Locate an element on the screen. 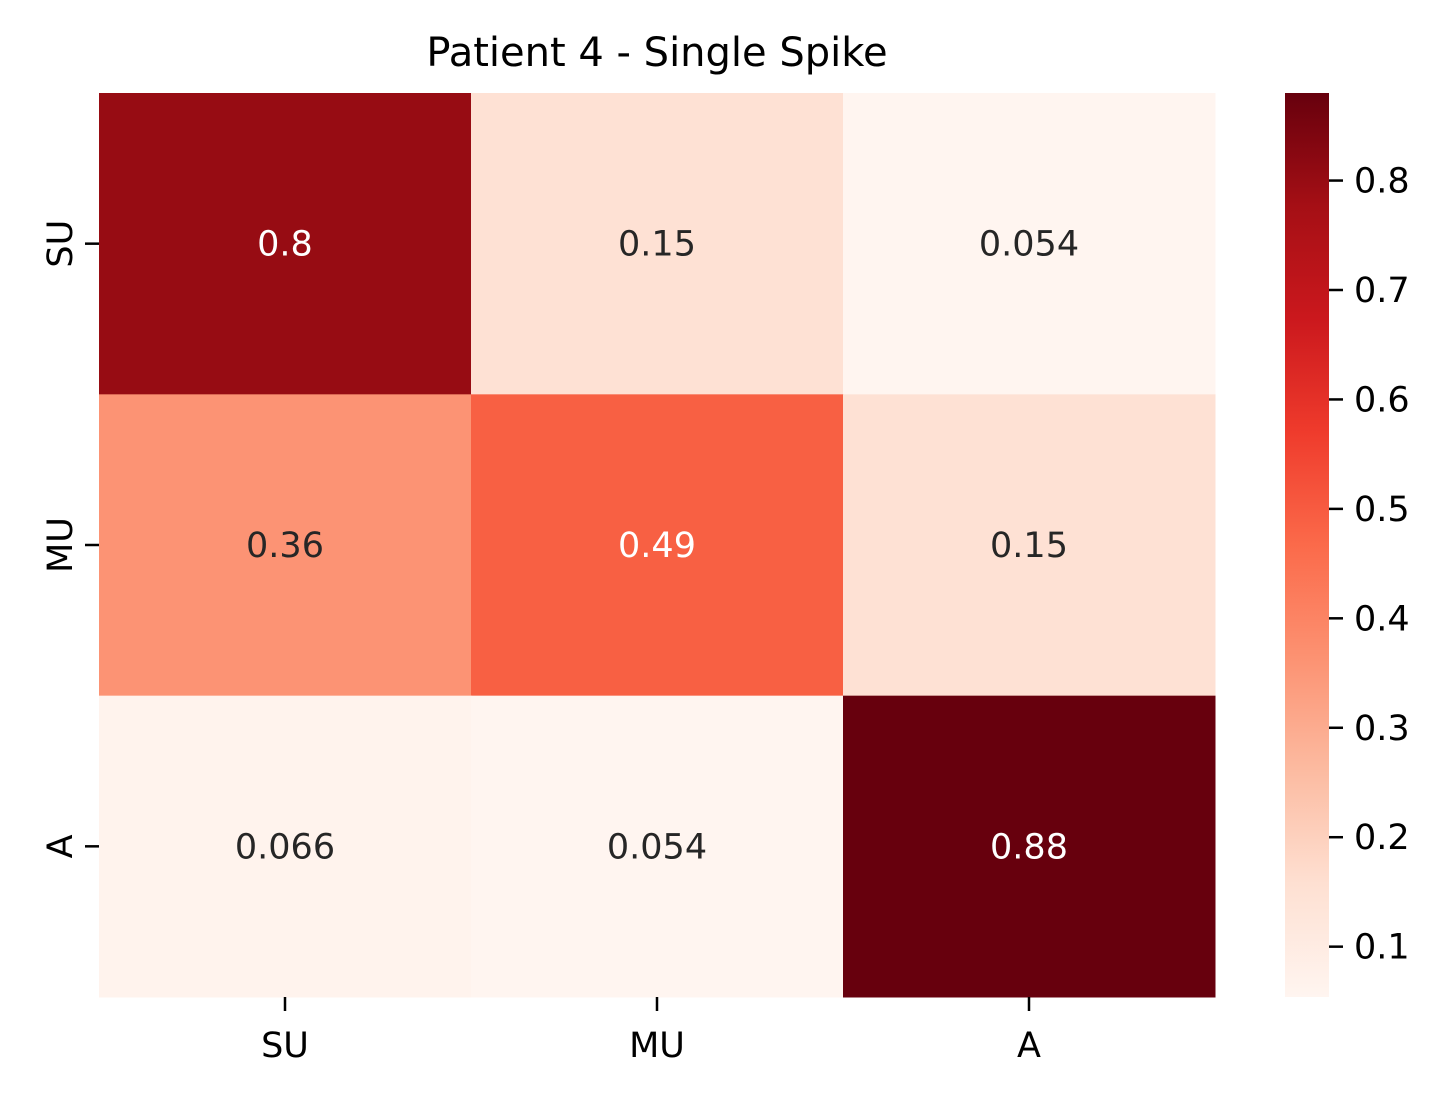  chart-title: Patient 4 - Single Spike is located at coordinates (656, 53).